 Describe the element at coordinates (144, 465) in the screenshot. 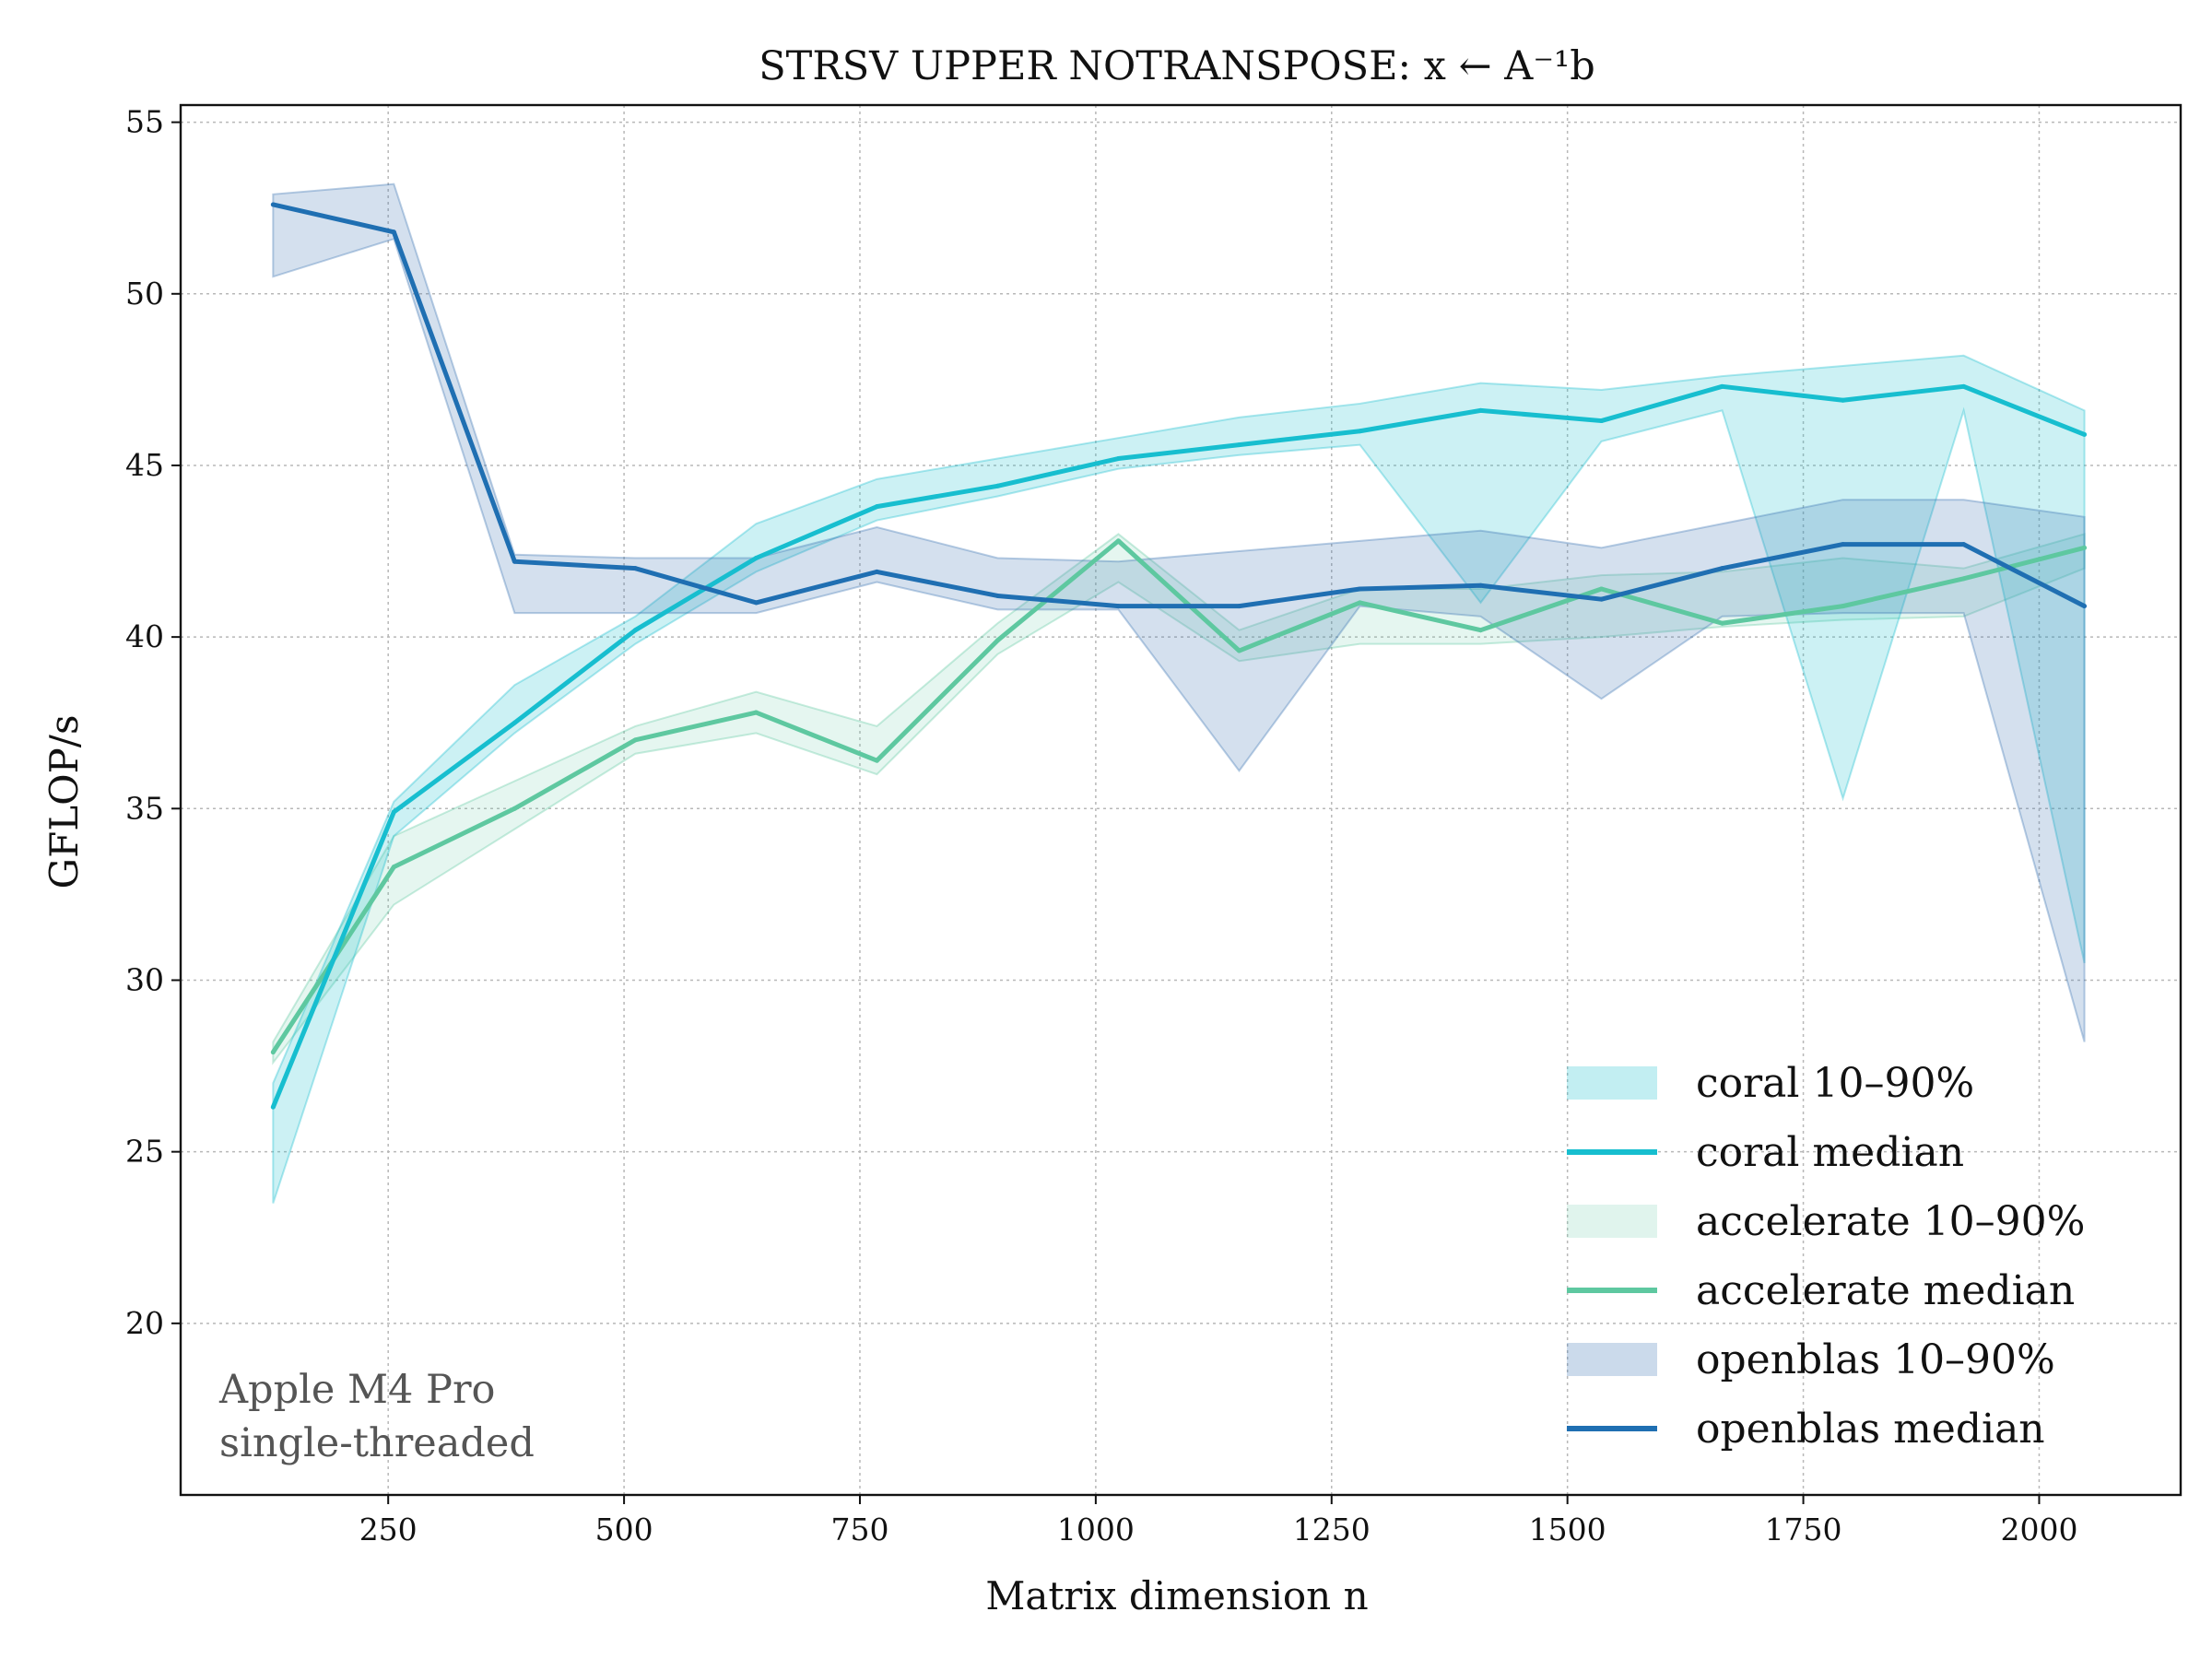

I see `y-tick-label: 45` at that location.